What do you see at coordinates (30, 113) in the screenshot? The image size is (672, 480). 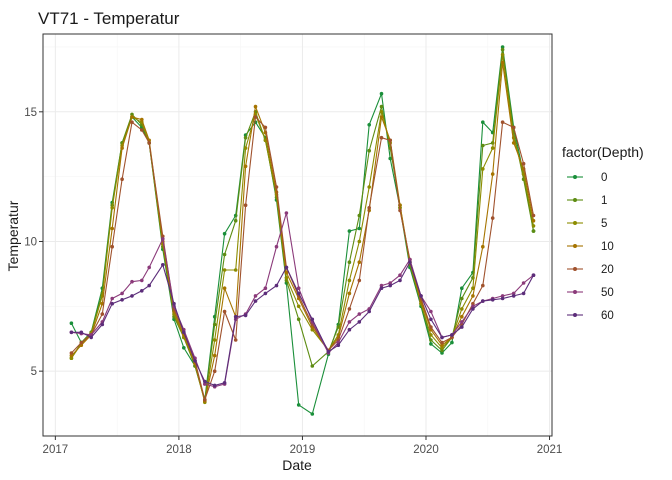 I see `y-tick-label: 15` at bounding box center [30, 113].